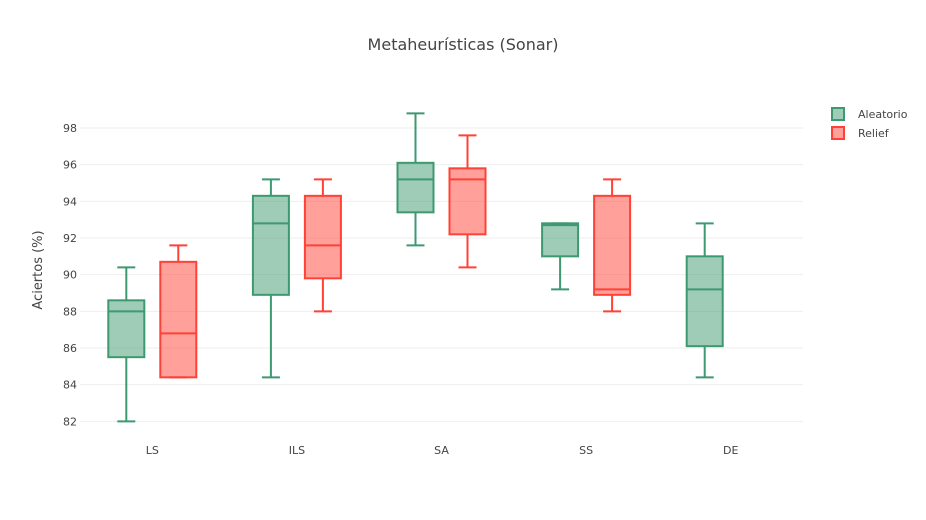 Image resolution: width=926 pixels, height=520 pixels. What do you see at coordinates (38, 269) in the screenshot?
I see `y-axis-title: Aciertos (%)` at bounding box center [38, 269].